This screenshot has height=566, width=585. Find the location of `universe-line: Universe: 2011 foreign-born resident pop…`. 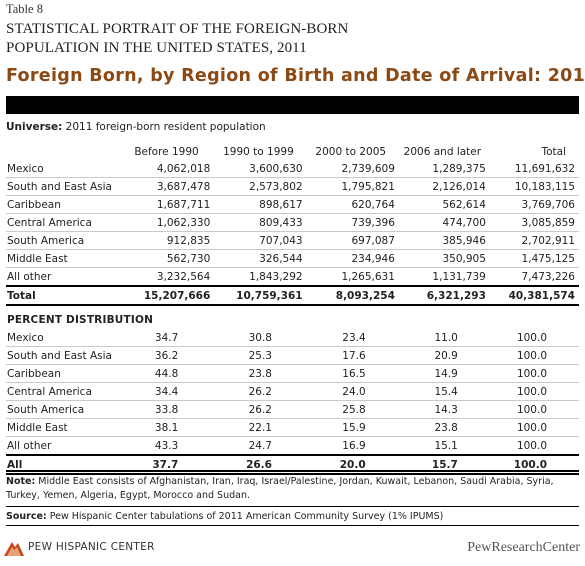

universe-line: Universe: 2011 foreign-born resident pop… is located at coordinates (136, 127).